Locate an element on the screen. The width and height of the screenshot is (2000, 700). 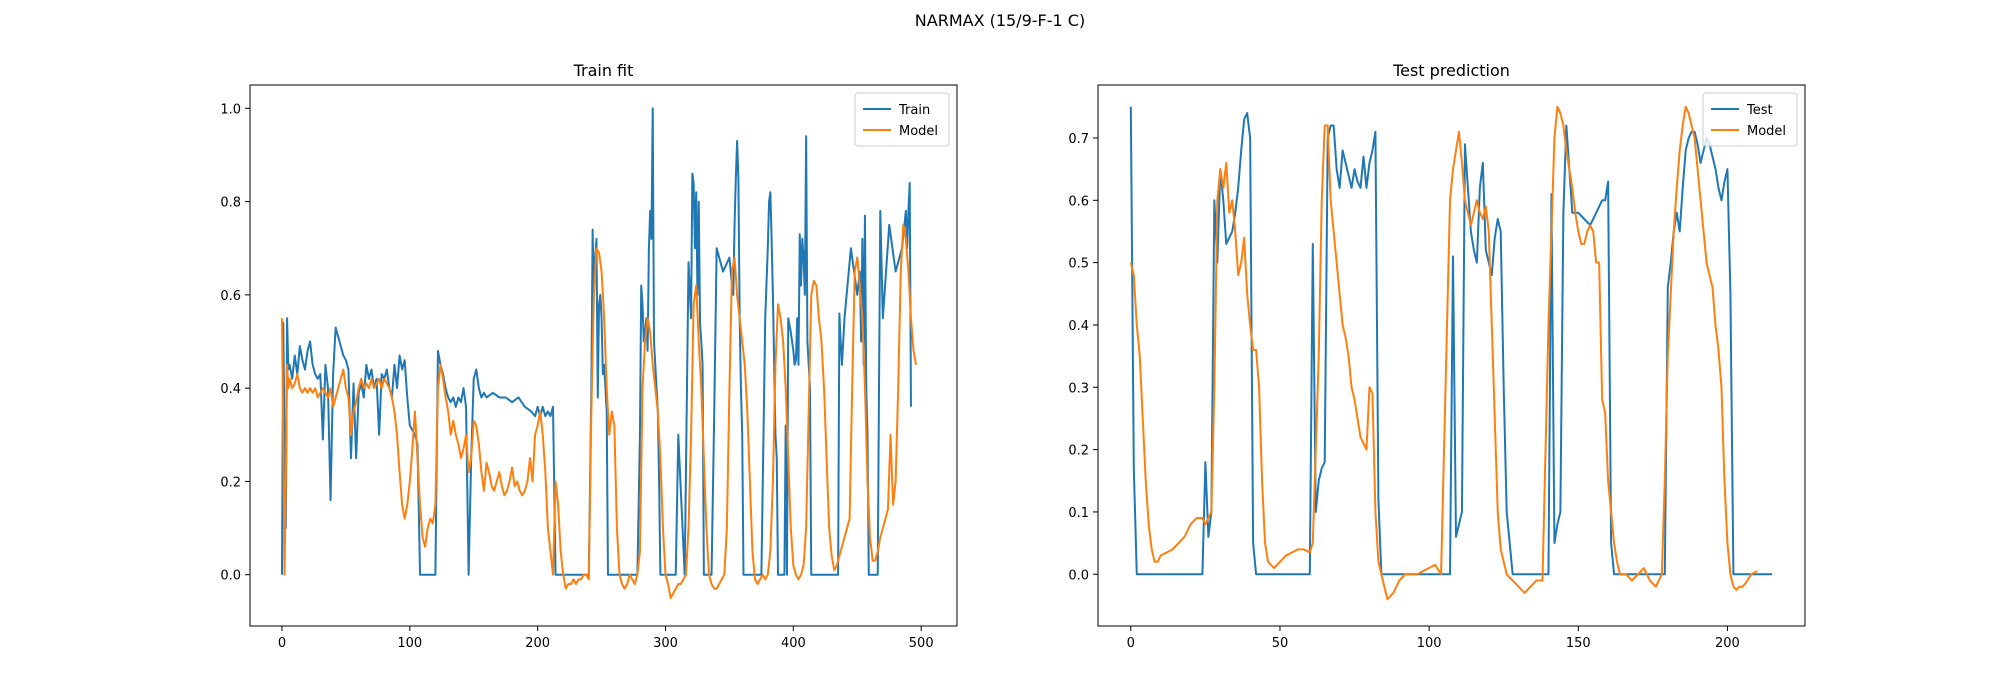
train-fit-y-tick-label: 1.0 is located at coordinates (230, 109).